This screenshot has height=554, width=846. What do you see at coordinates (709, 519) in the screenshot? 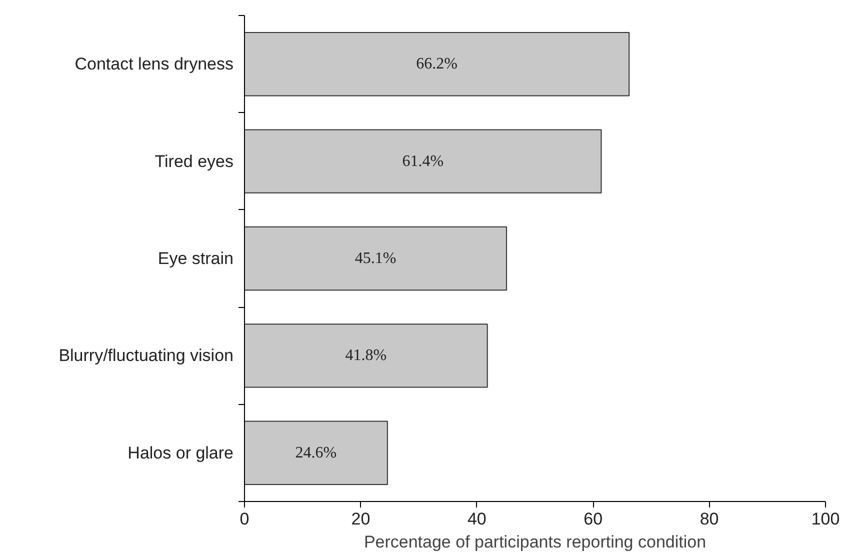
I see `x-tick-label: 80` at bounding box center [709, 519].